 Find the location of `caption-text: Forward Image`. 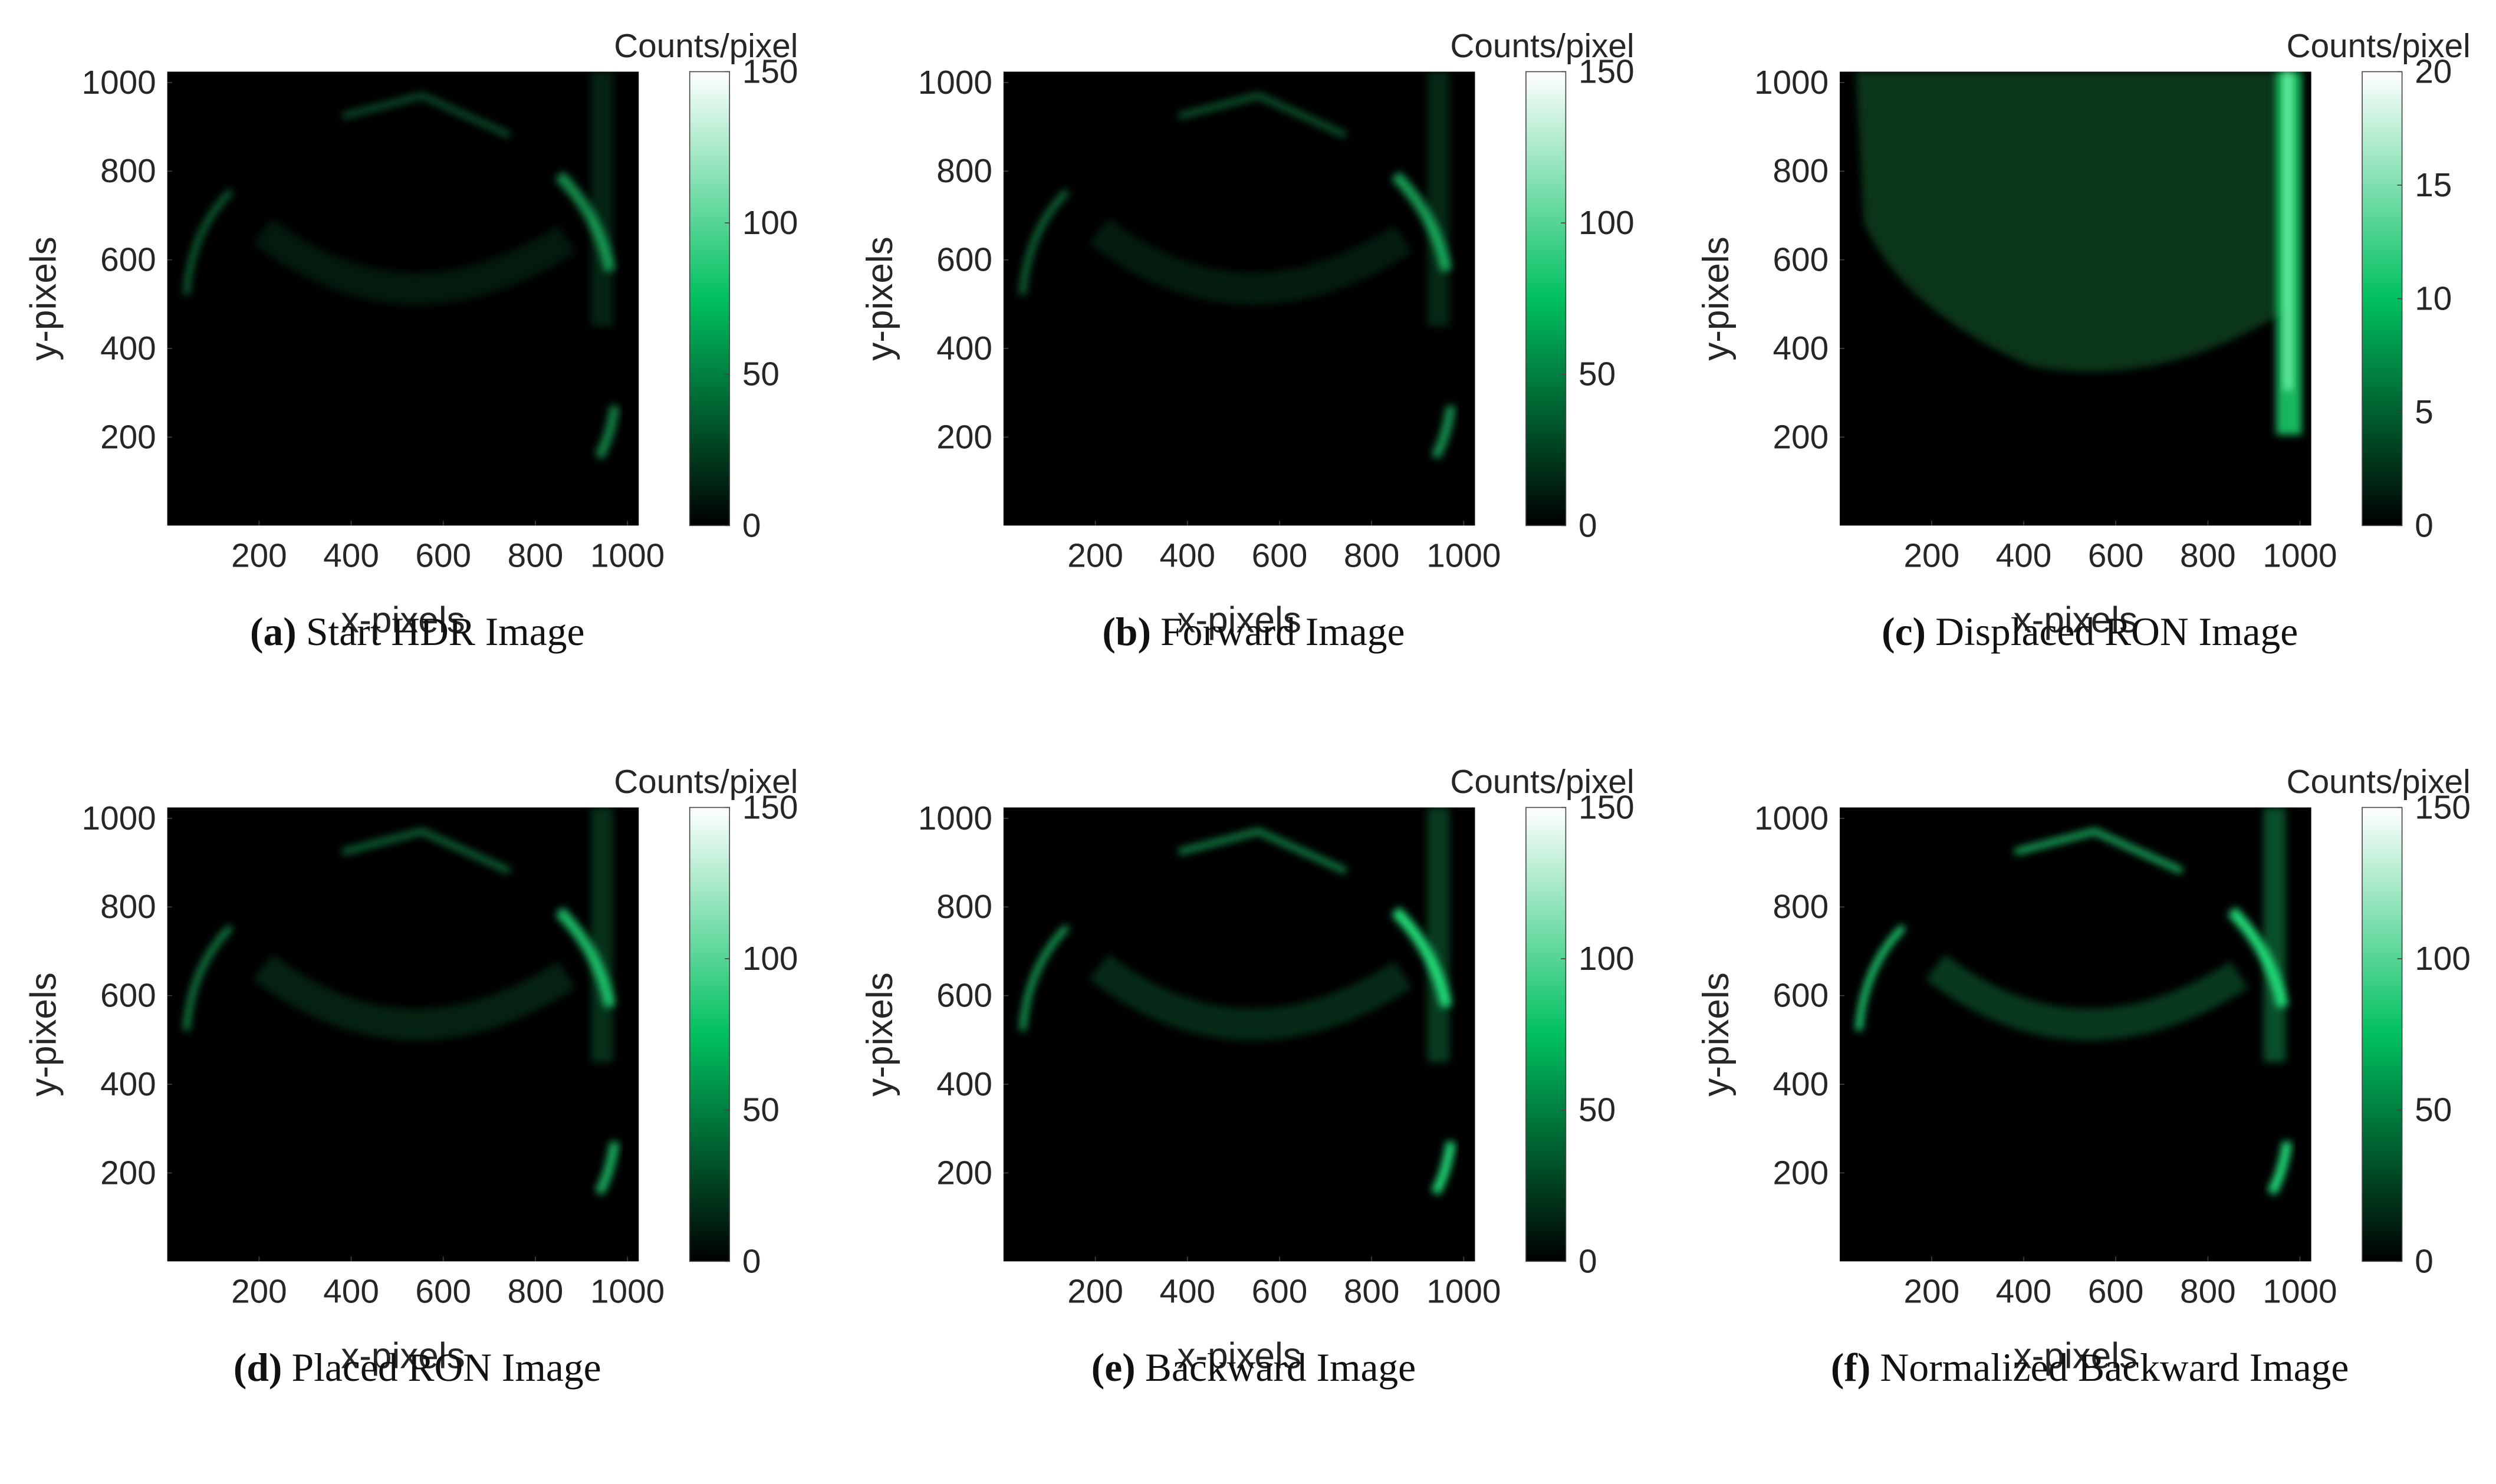

caption-text: Forward Image is located at coordinates (1282, 632).